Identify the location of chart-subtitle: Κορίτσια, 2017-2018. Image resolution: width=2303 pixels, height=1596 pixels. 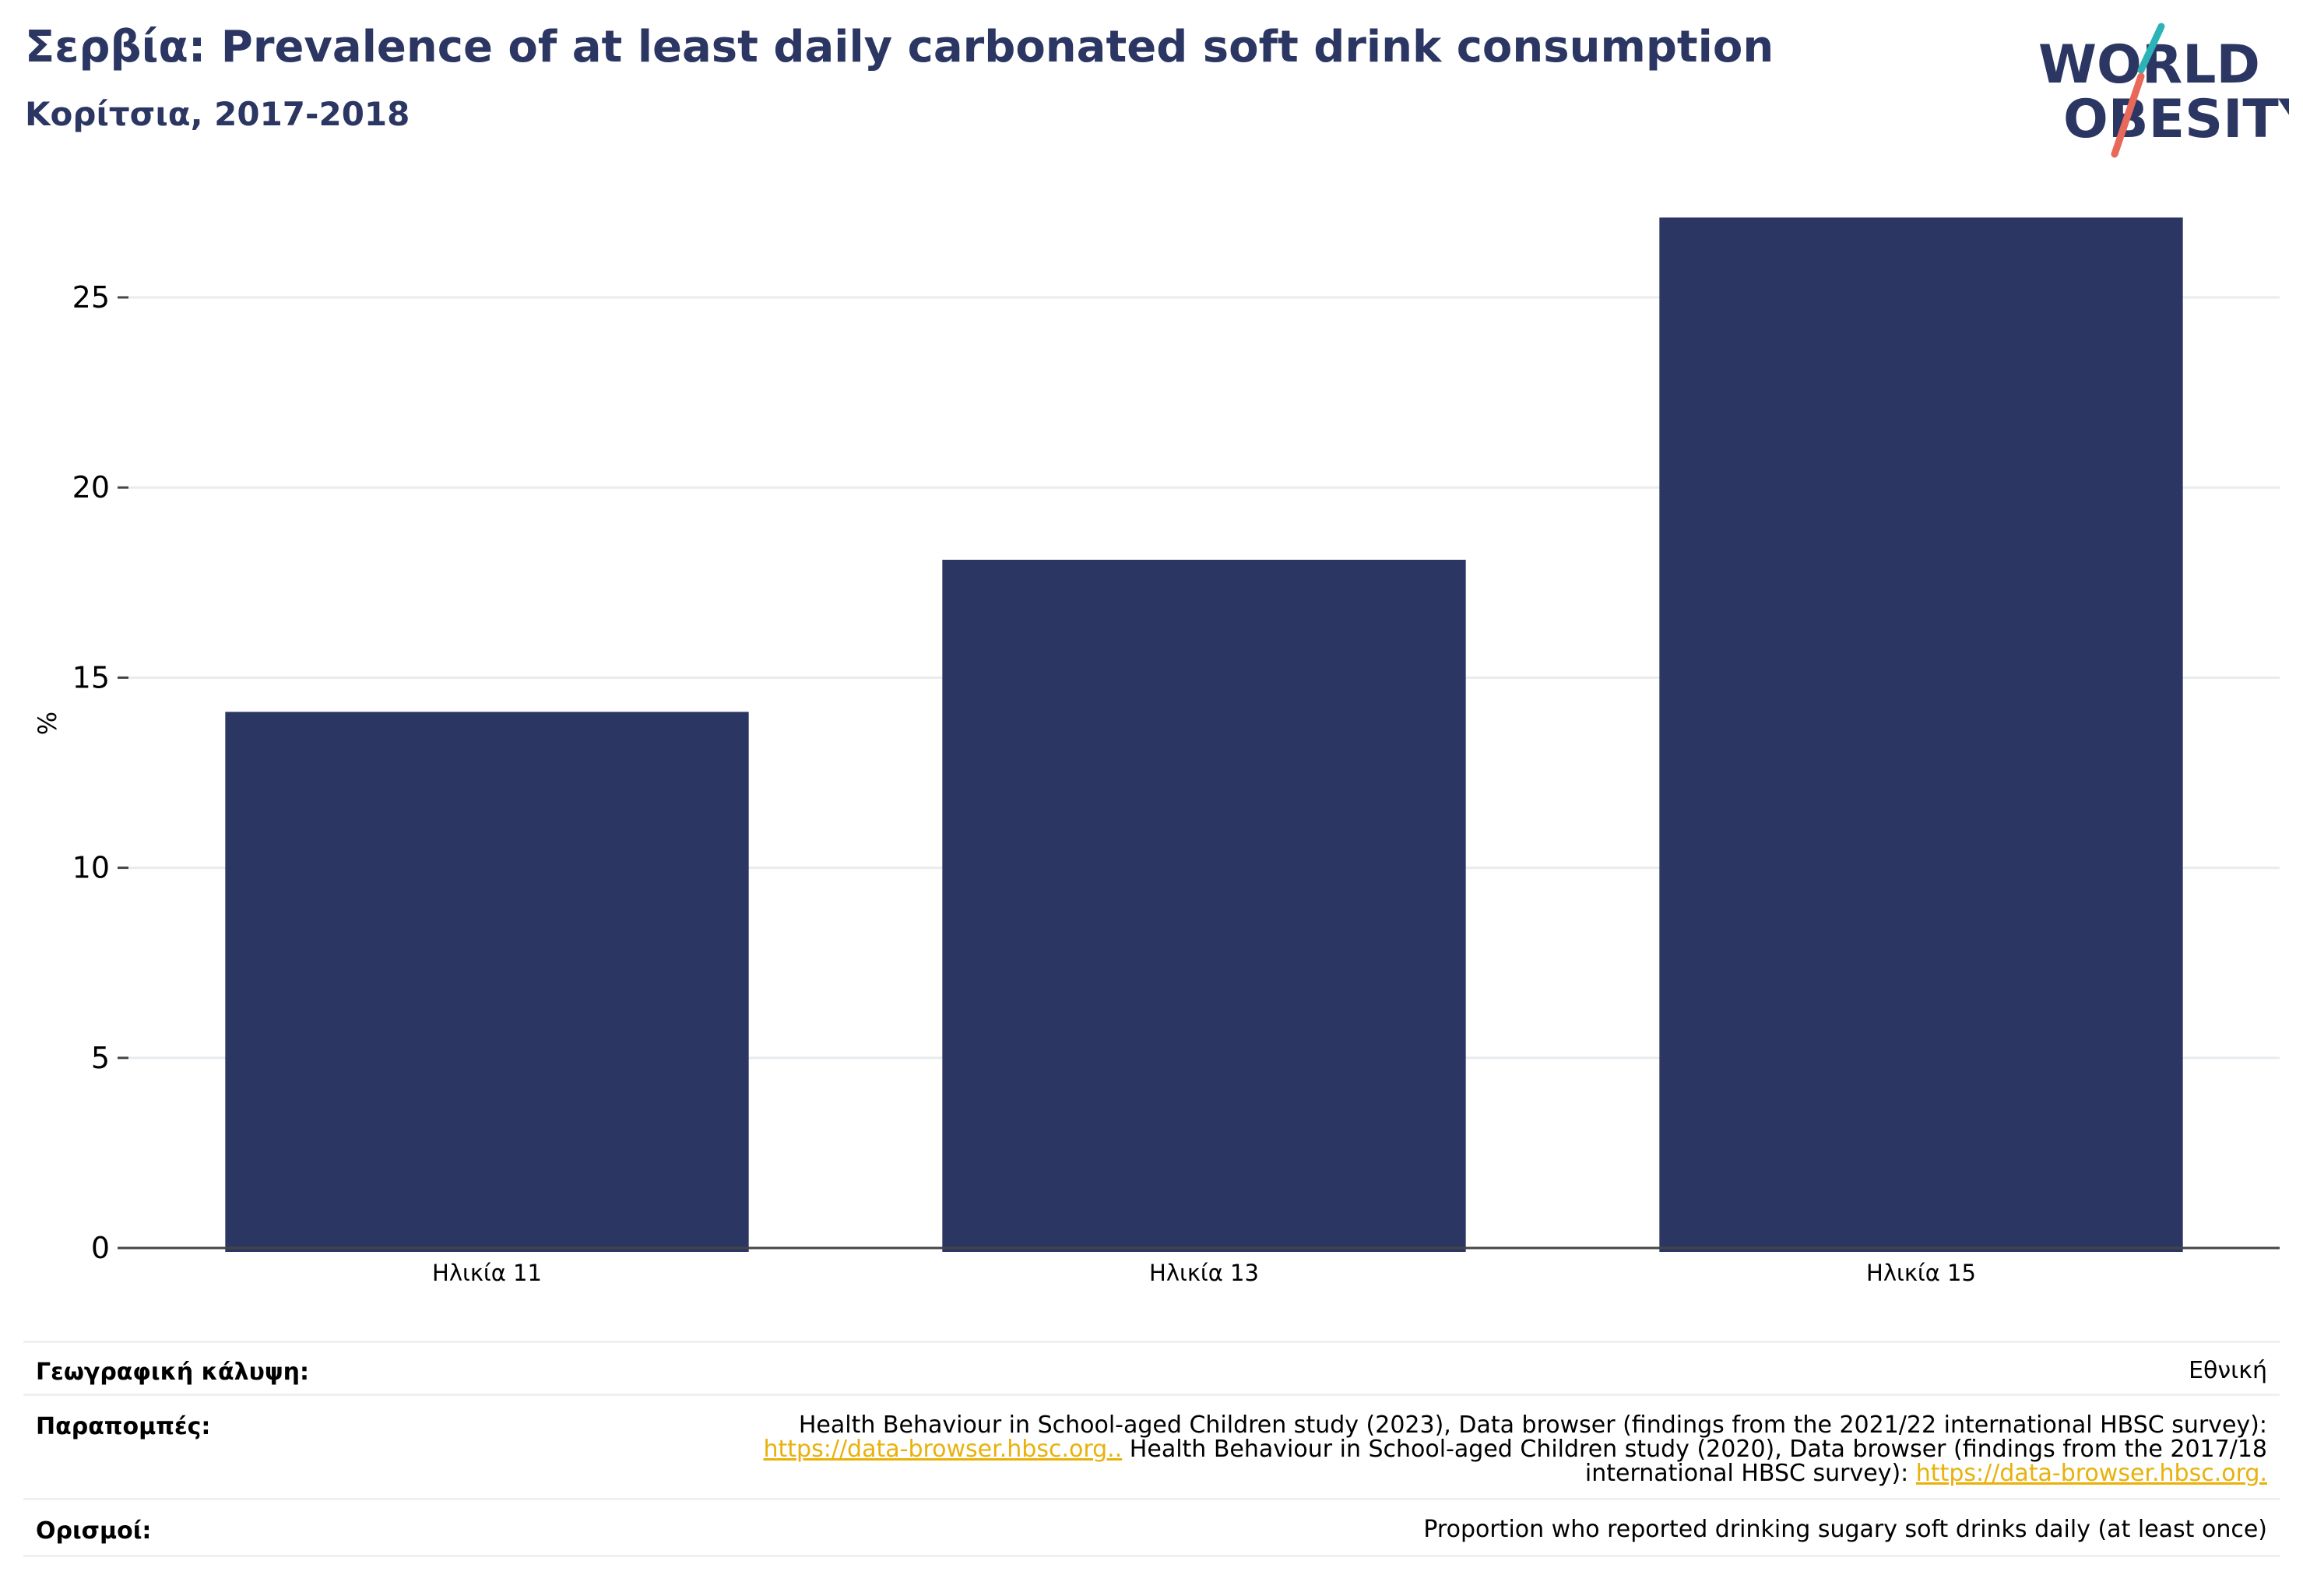
(218, 114).